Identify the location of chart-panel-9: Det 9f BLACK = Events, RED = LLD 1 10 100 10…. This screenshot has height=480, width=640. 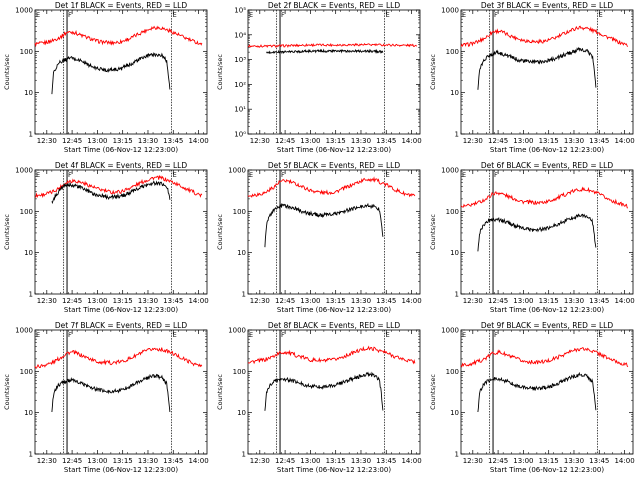
(532, 397).